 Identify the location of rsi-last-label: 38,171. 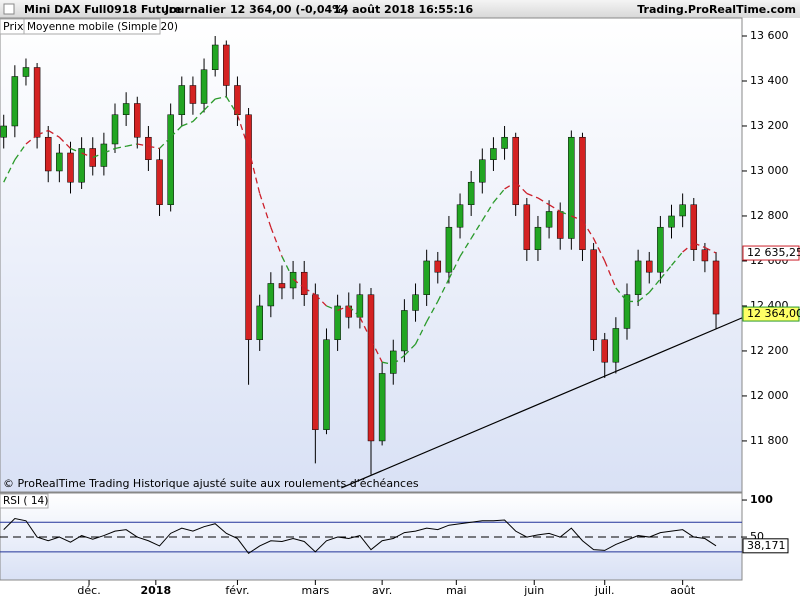
(766, 545).